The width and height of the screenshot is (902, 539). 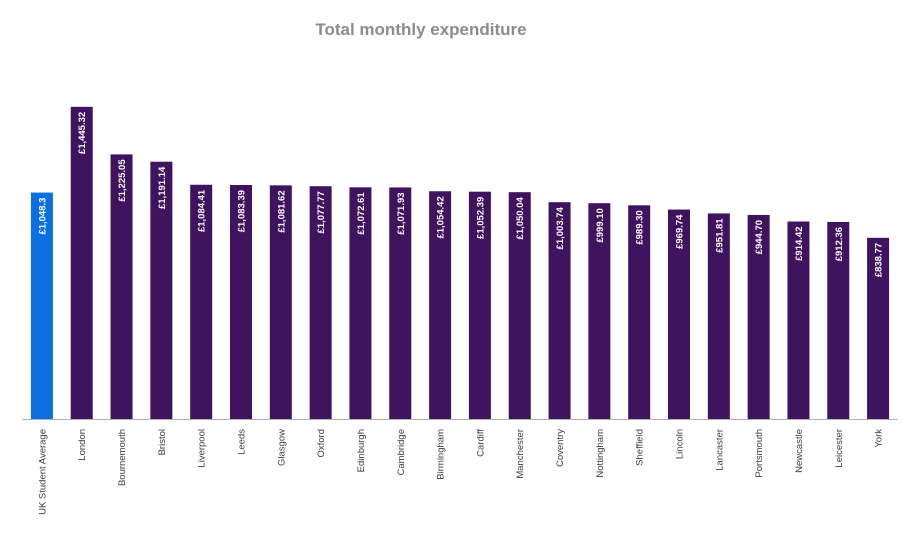 I want to click on x-tick-label: Birmingham, so click(x=441, y=454).